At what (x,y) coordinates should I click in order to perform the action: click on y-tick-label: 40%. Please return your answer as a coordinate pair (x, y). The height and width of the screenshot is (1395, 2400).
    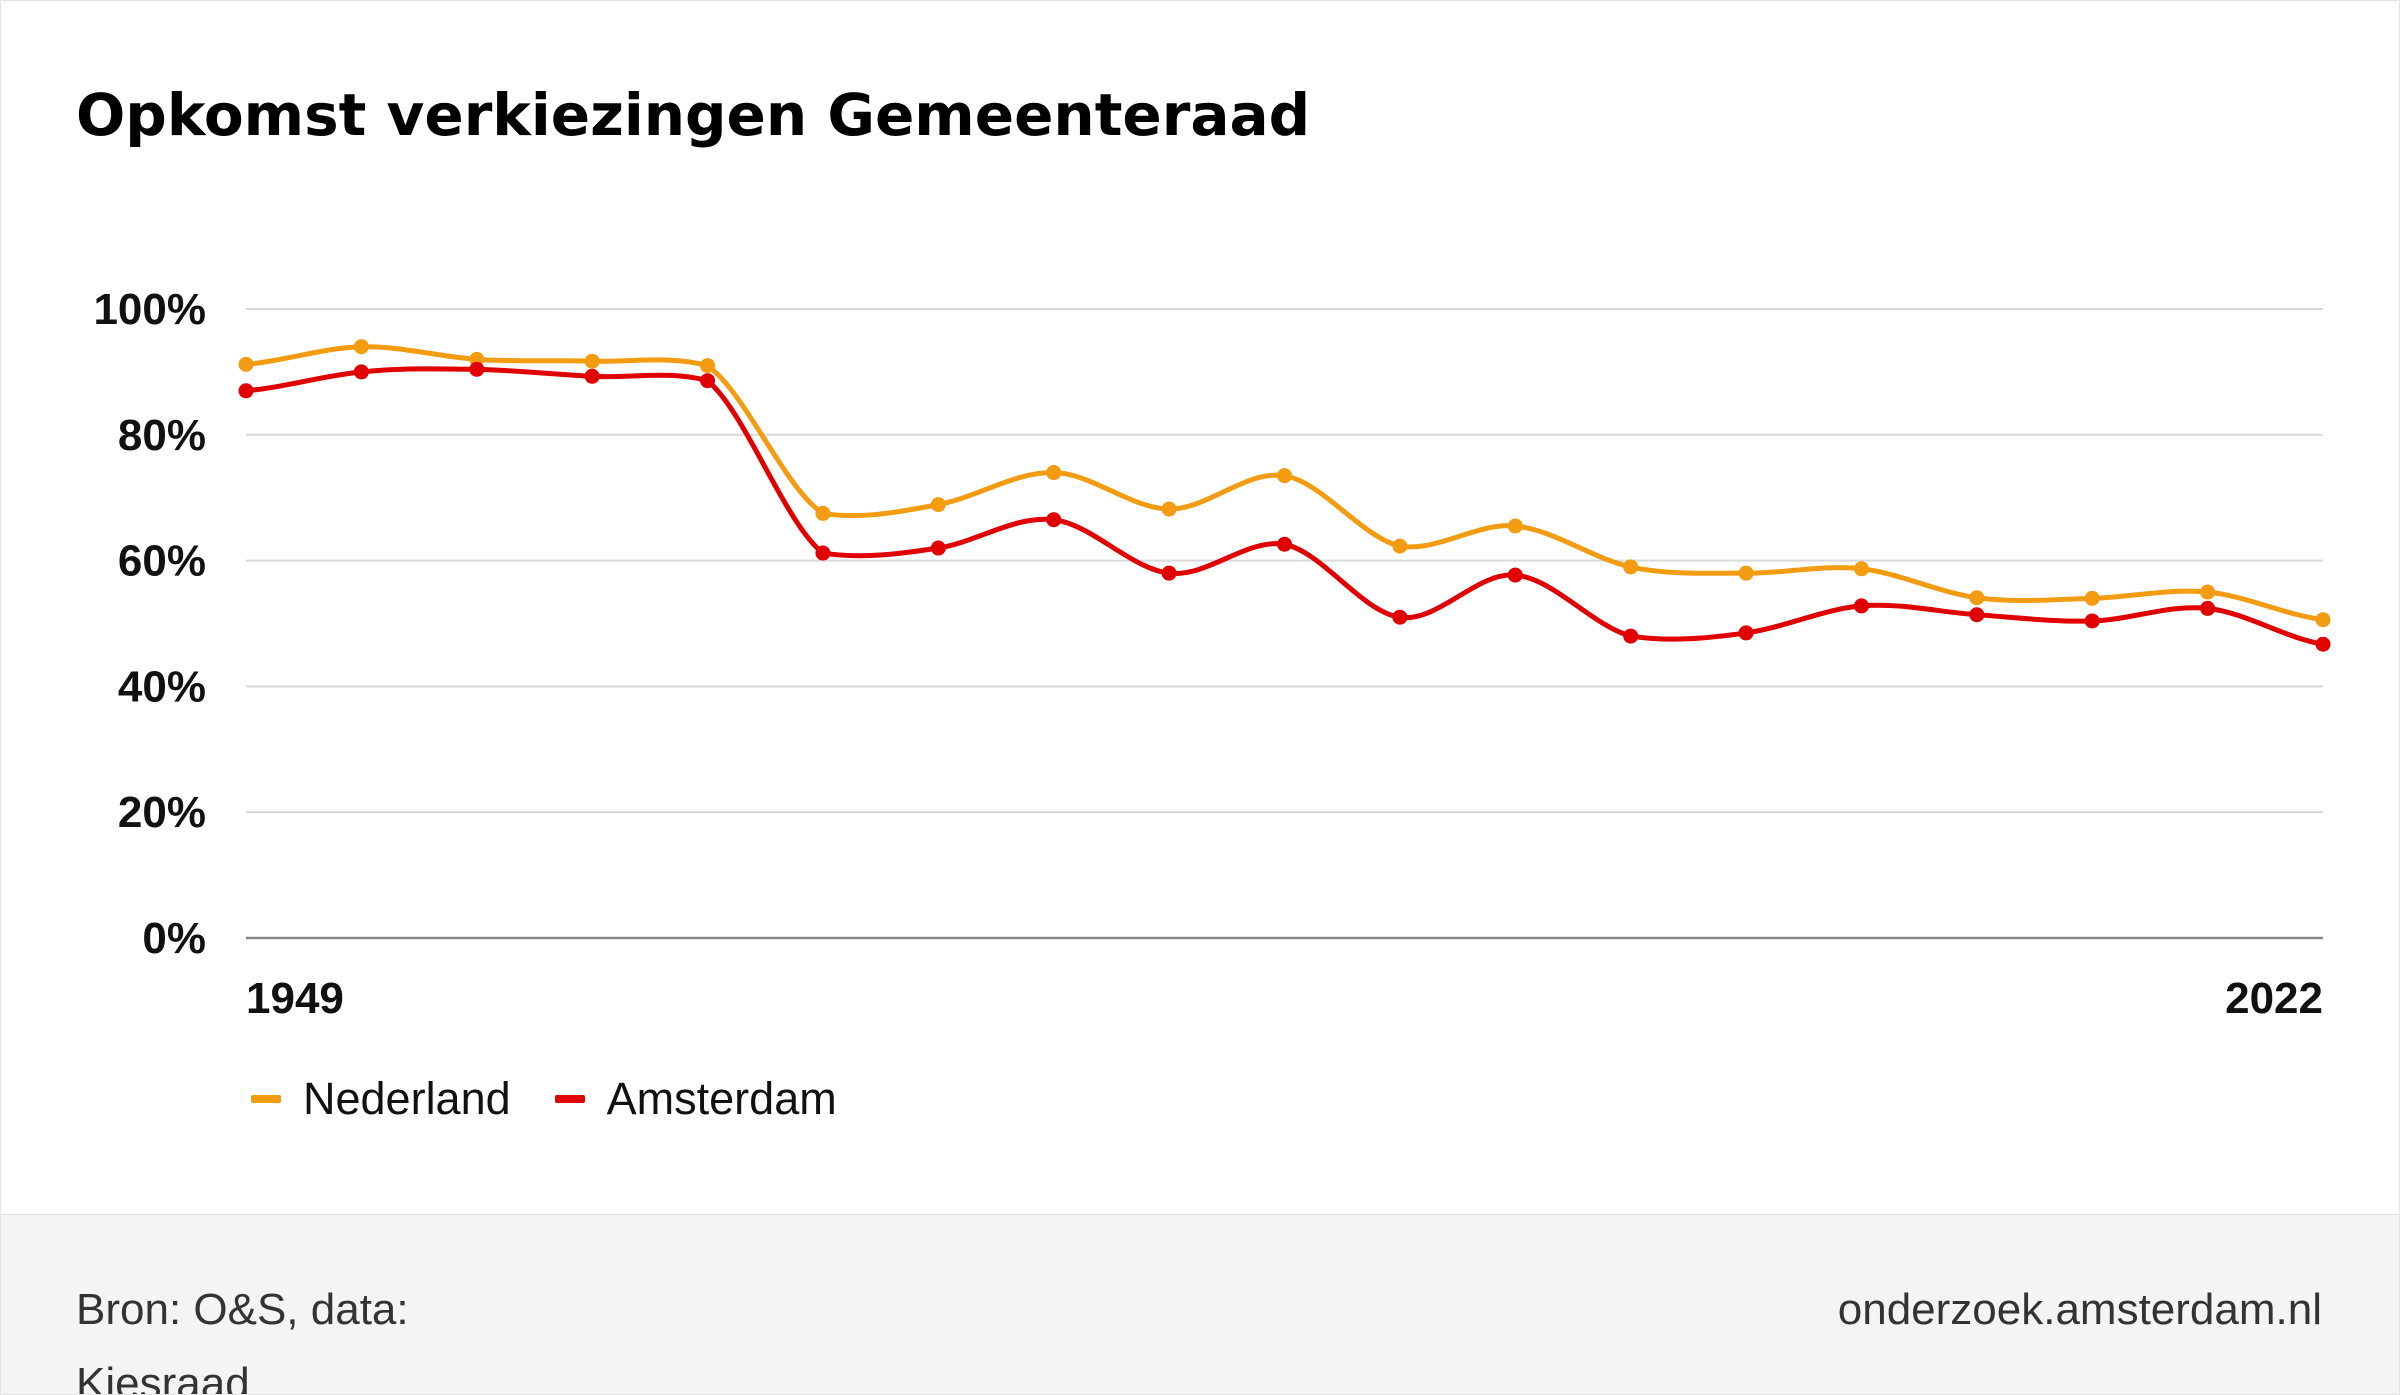
    Looking at the image, I should click on (162, 686).